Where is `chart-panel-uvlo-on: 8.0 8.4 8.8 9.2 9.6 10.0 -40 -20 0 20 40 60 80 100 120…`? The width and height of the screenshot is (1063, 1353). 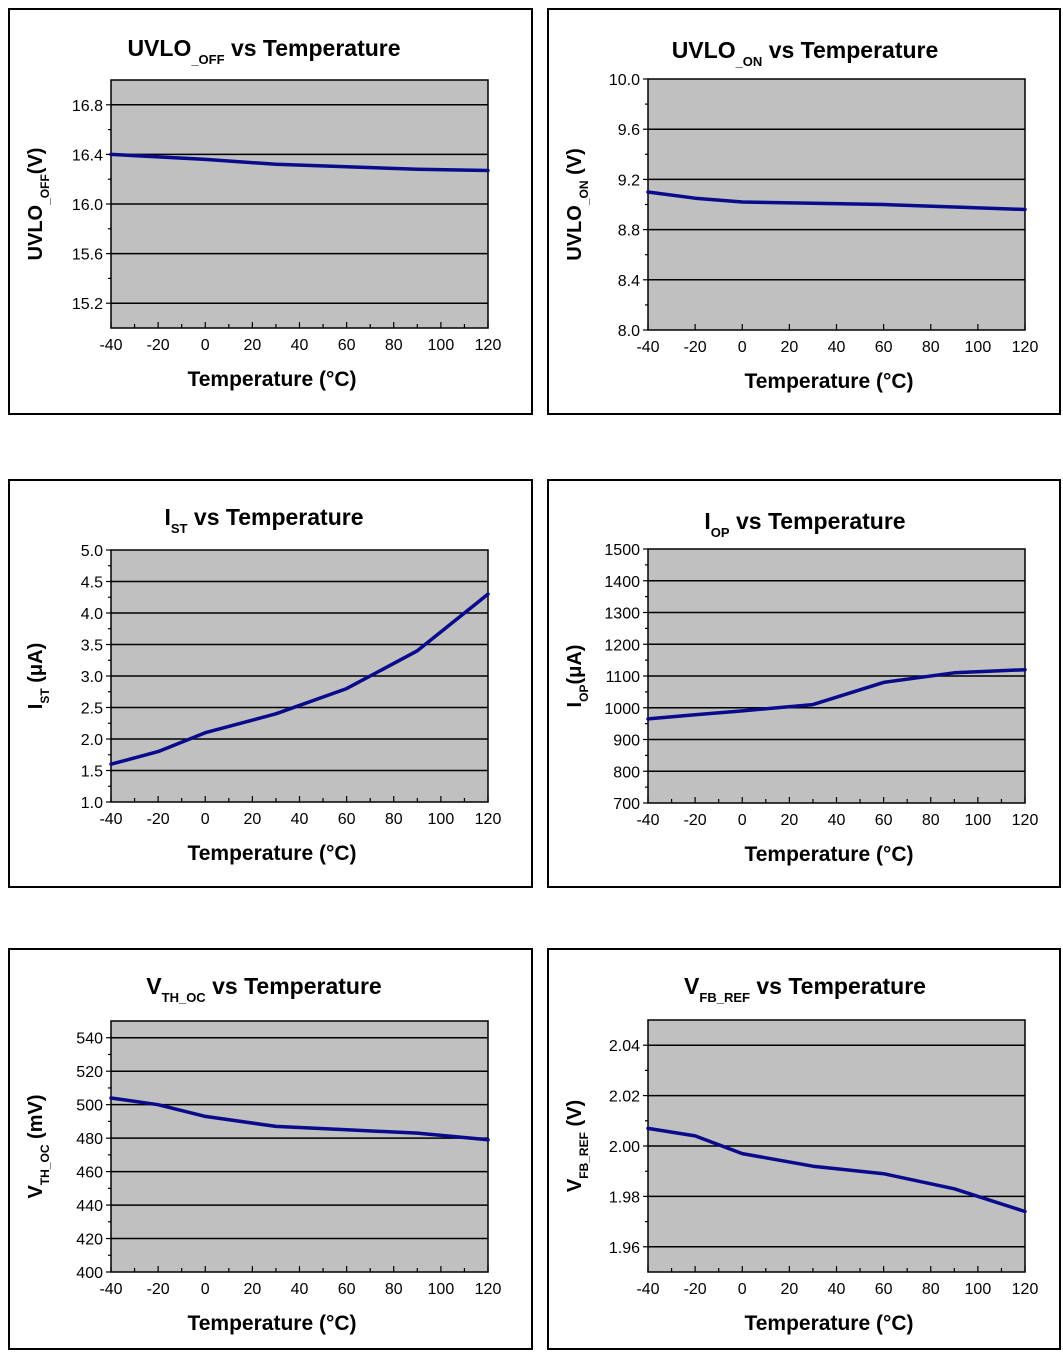 chart-panel-uvlo-on: 8.0 8.4 8.8 9.2 9.6 10.0 -40 -20 0 20 40 60 80 100 120… is located at coordinates (804, 211).